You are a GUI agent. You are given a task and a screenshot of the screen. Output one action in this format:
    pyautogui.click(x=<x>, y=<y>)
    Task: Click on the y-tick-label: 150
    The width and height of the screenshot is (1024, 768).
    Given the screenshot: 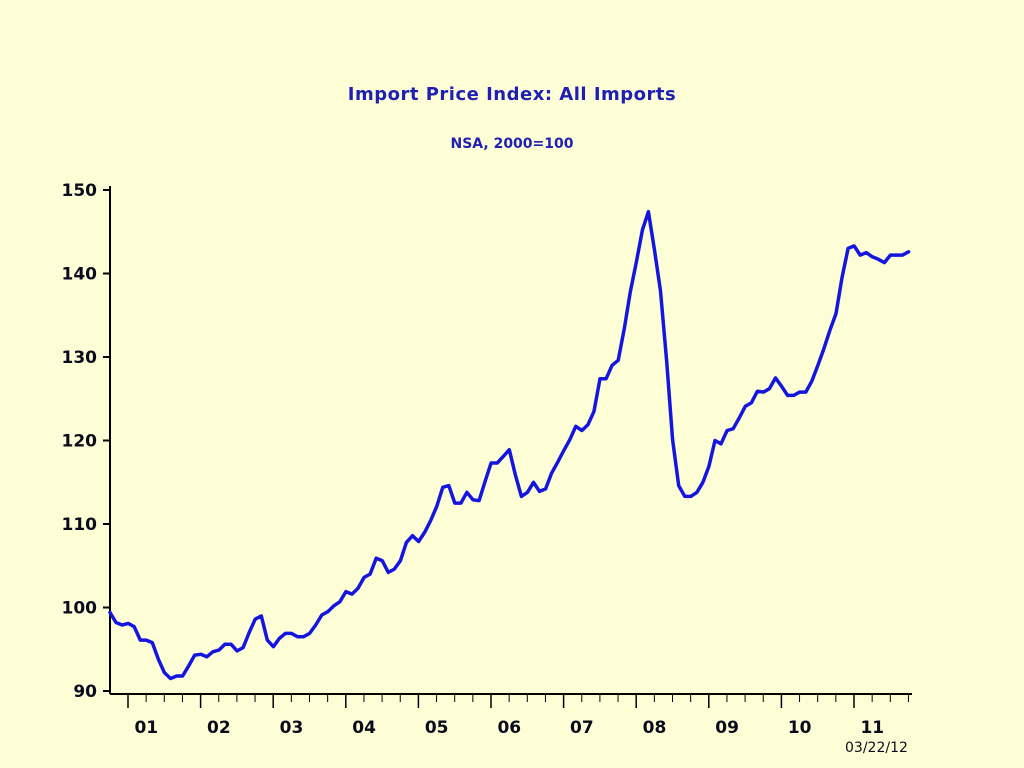 What is the action you would take?
    pyautogui.click(x=80, y=191)
    